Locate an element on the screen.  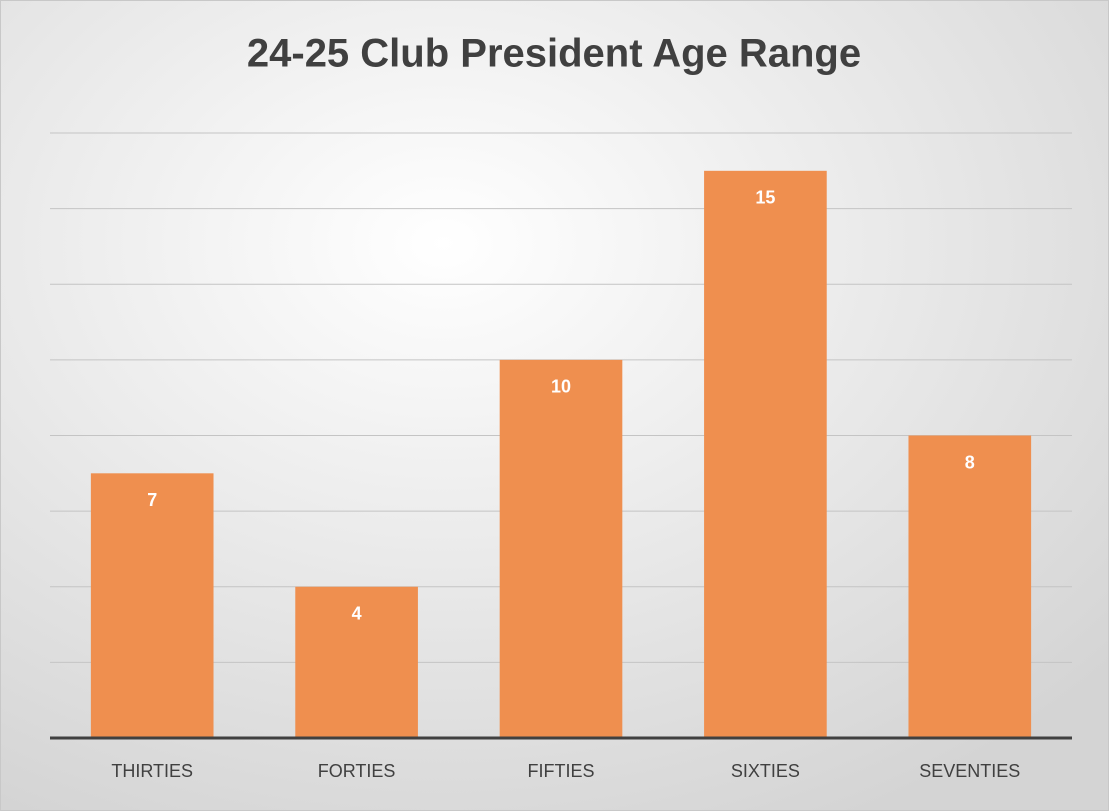
data-label: 15 is located at coordinates (765, 198).